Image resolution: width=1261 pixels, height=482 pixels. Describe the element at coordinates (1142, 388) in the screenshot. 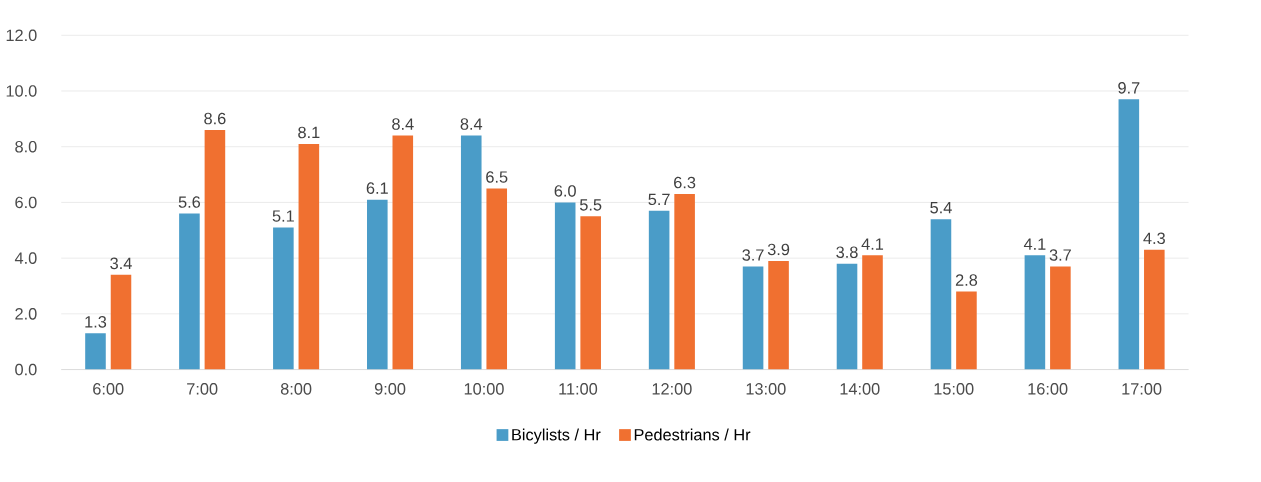

I see `x-tick-label: 17:00` at that location.